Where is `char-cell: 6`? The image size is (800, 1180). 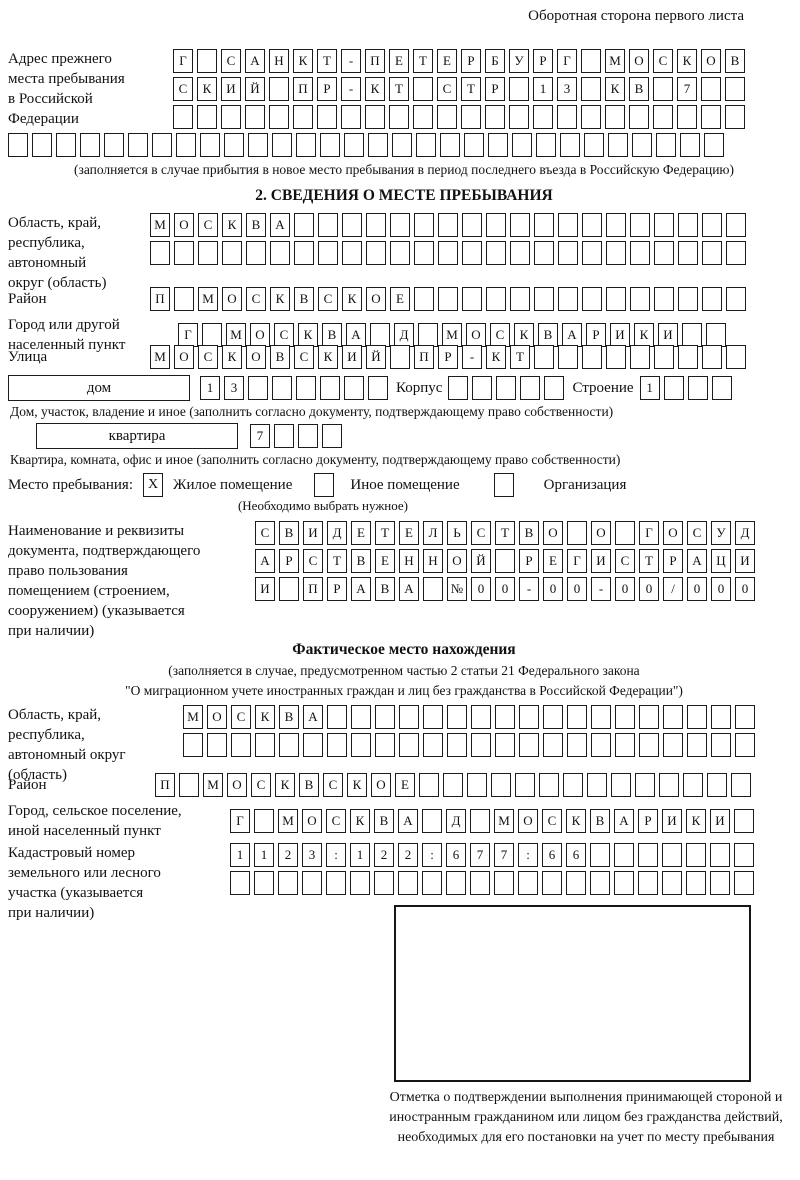
char-cell: 6 is located at coordinates (456, 855).